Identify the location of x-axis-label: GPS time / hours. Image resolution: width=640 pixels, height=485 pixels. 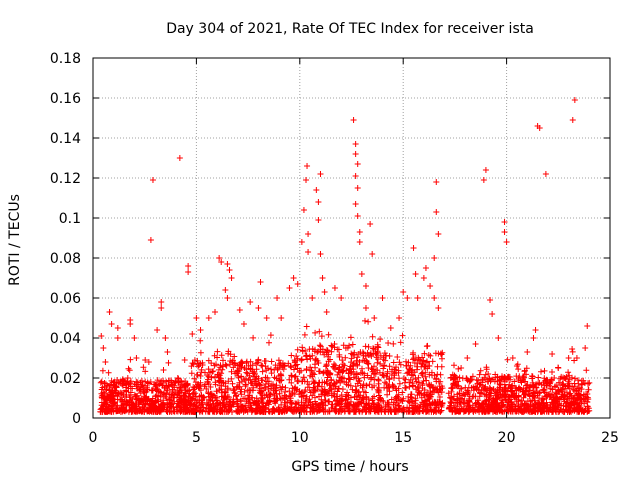
(349, 467).